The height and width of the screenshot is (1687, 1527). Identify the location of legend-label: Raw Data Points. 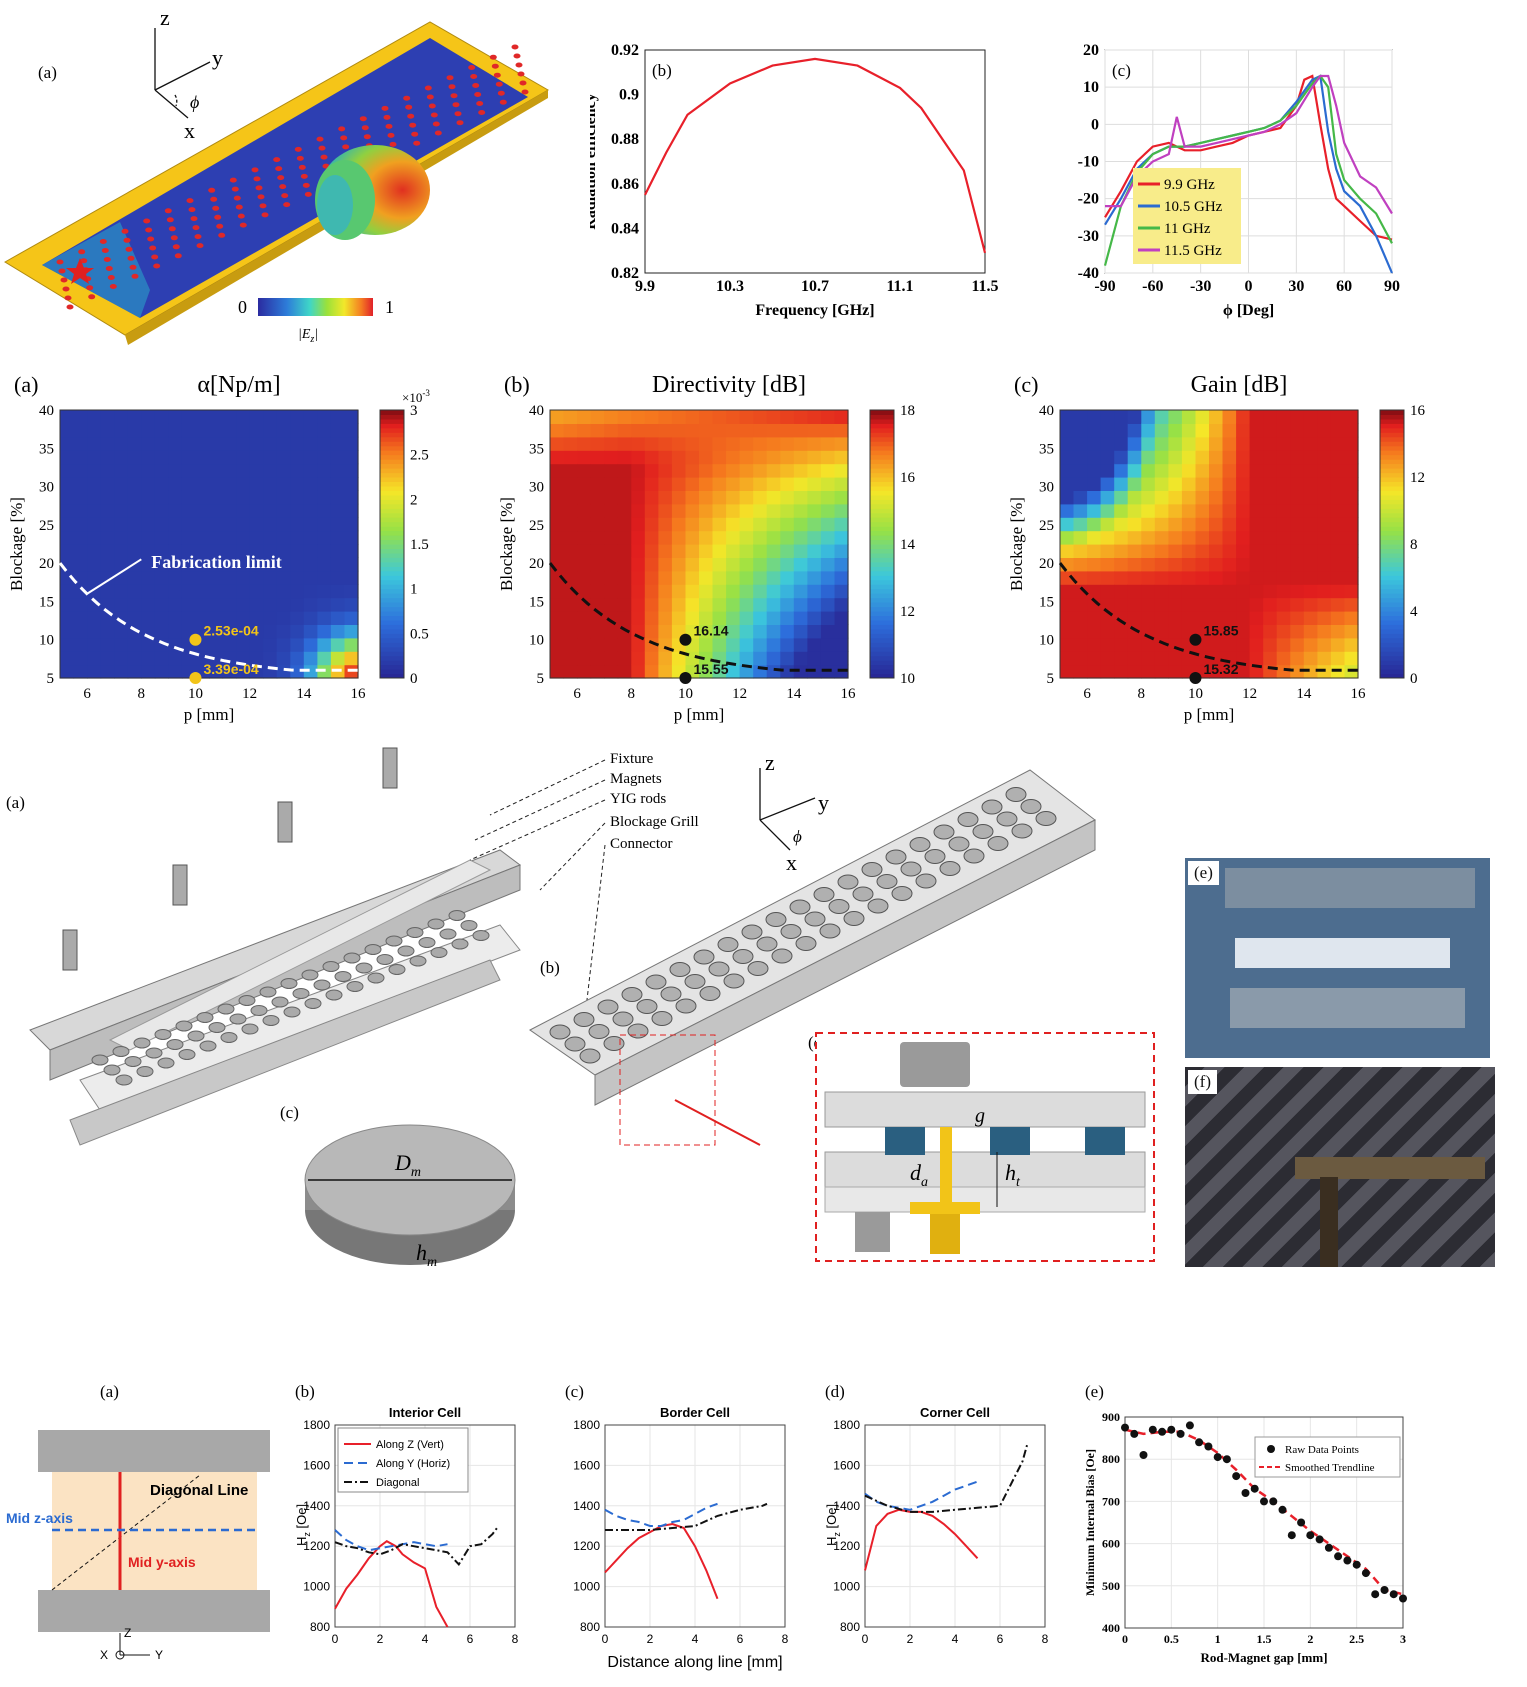
(1322, 1450).